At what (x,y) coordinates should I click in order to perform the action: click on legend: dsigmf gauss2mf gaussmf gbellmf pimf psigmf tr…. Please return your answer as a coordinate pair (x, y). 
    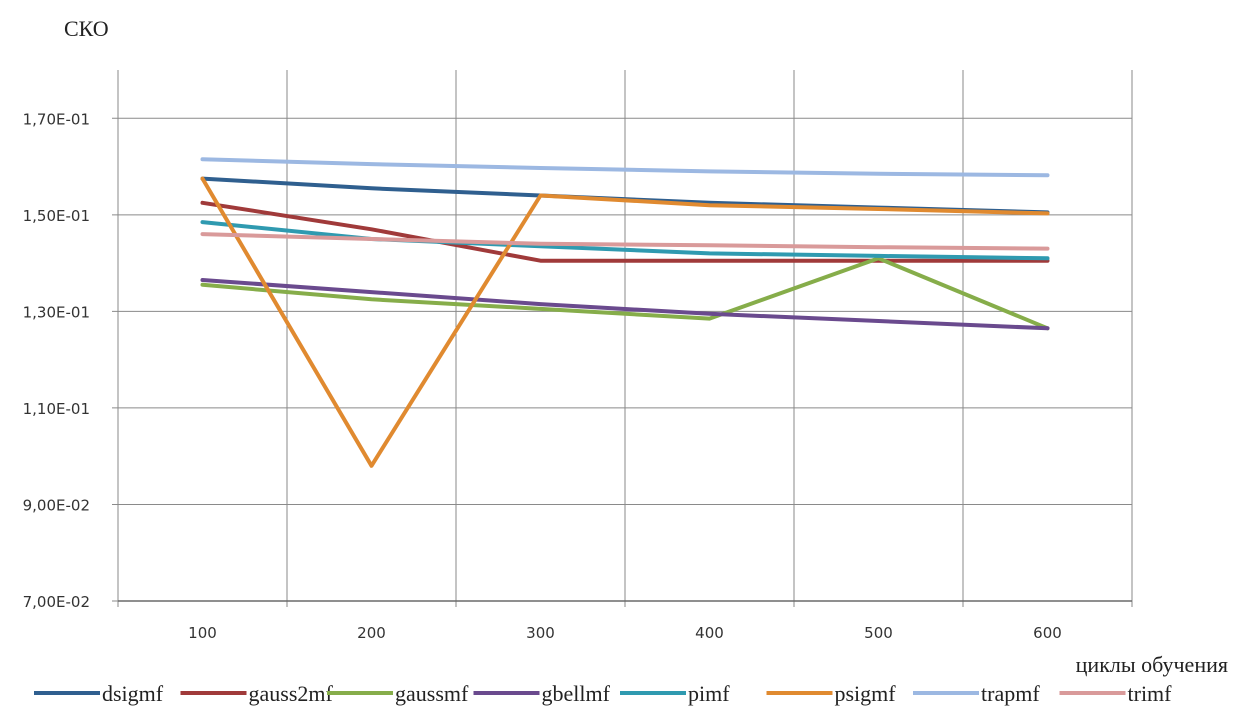
    Looking at the image, I should click on (603, 693).